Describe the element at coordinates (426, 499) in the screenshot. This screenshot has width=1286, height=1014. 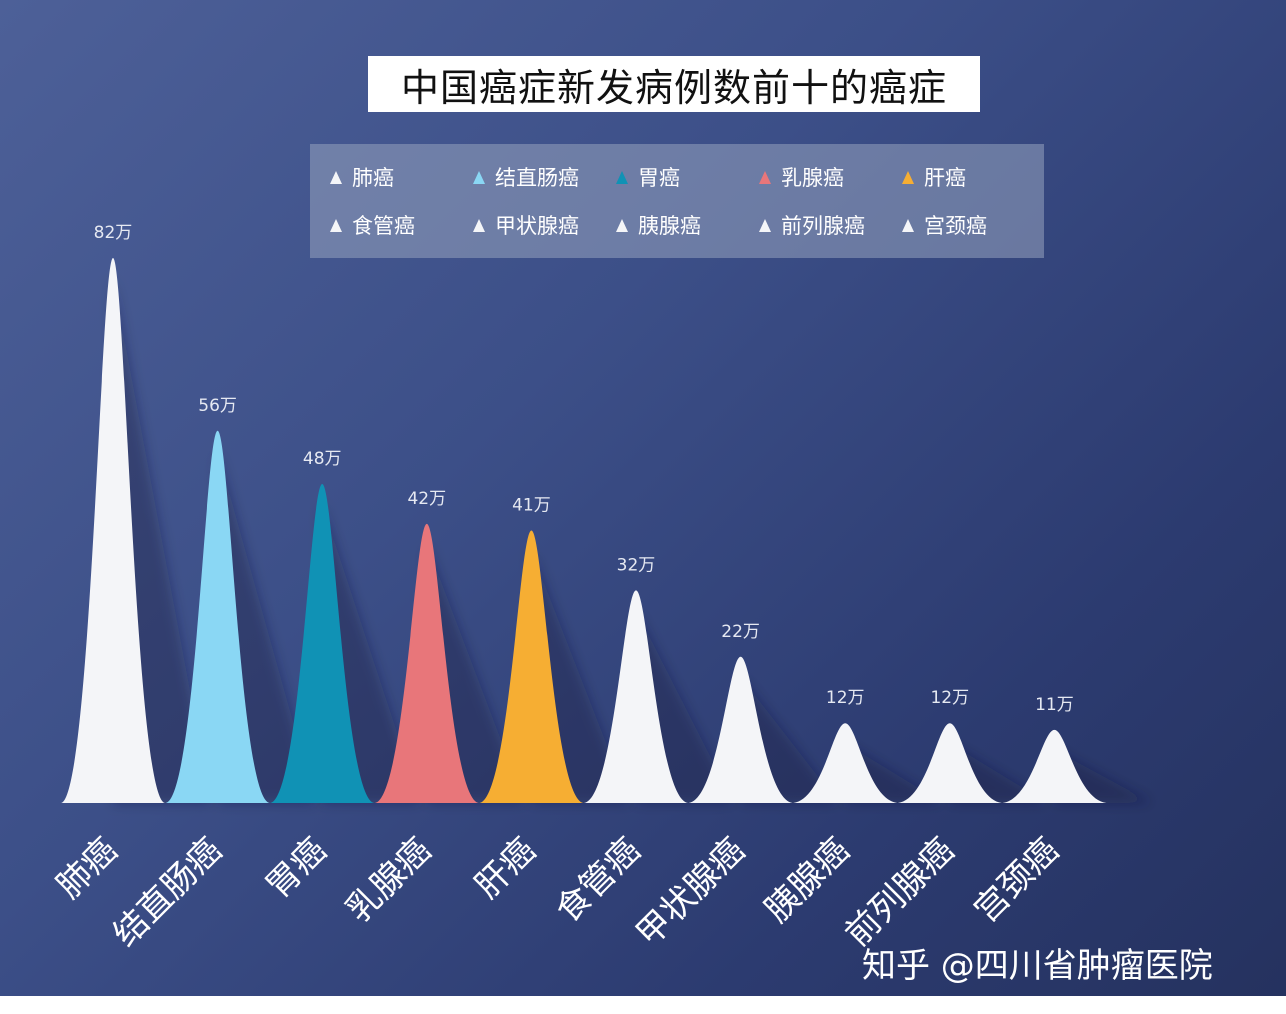
I see `data-label: 42万` at that location.